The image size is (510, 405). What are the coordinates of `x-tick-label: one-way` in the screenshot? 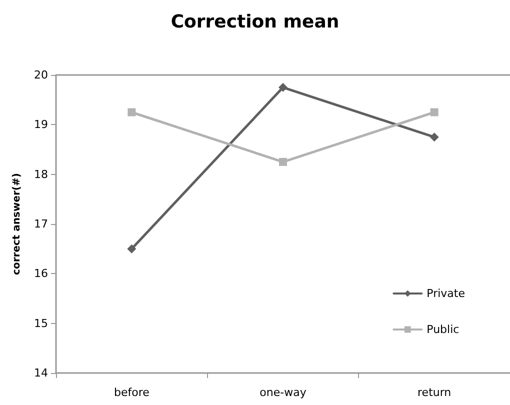 It's located at (283, 392).